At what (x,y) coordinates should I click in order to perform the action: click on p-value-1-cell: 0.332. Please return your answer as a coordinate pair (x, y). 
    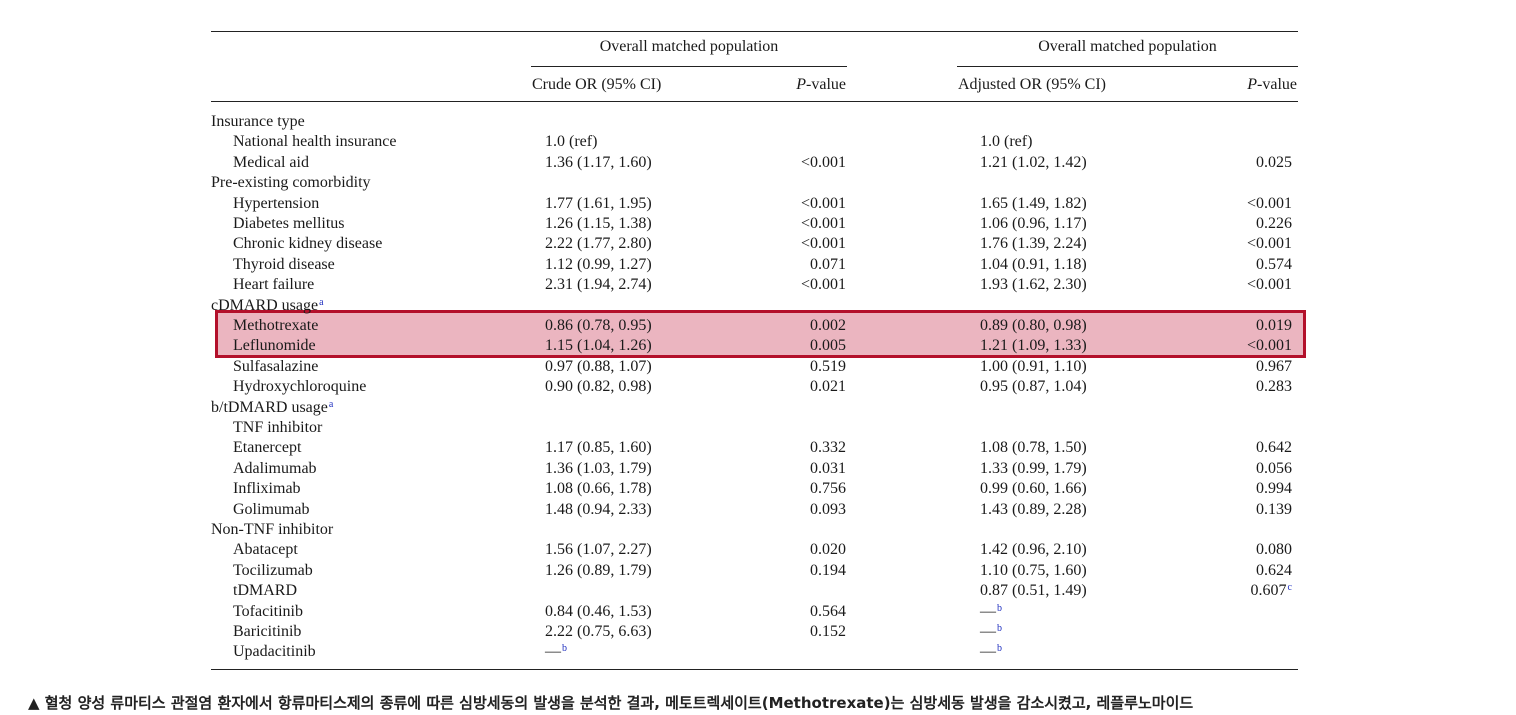
    Looking at the image, I should click on (828, 448).